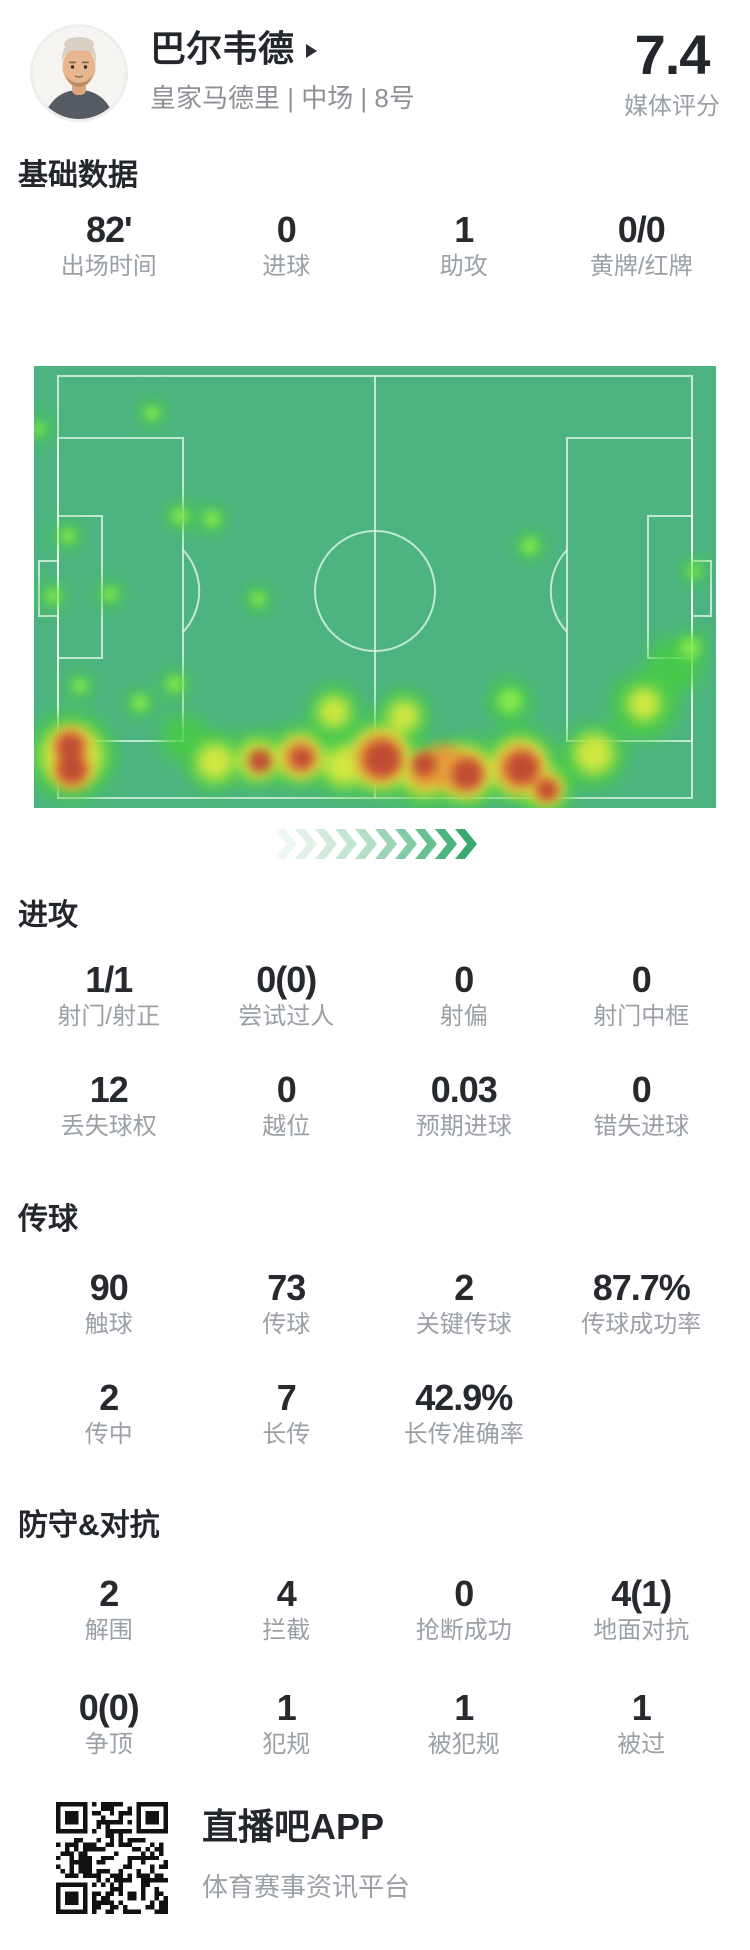 This screenshot has height=1950, width=750. I want to click on stat-big-chances-missed: 0 错失进球, so click(642, 1106).